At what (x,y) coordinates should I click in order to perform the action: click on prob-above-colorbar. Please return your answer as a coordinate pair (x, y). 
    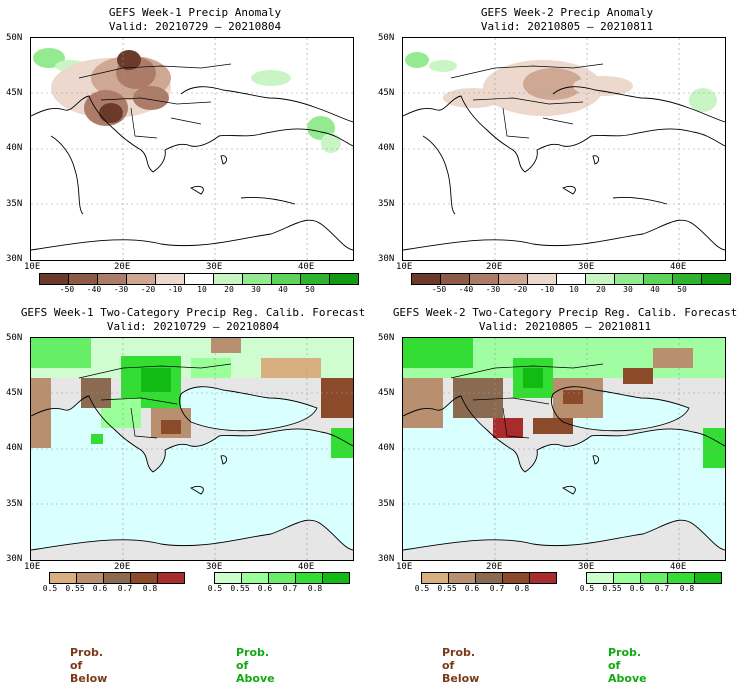
    Looking at the image, I should click on (282, 578).